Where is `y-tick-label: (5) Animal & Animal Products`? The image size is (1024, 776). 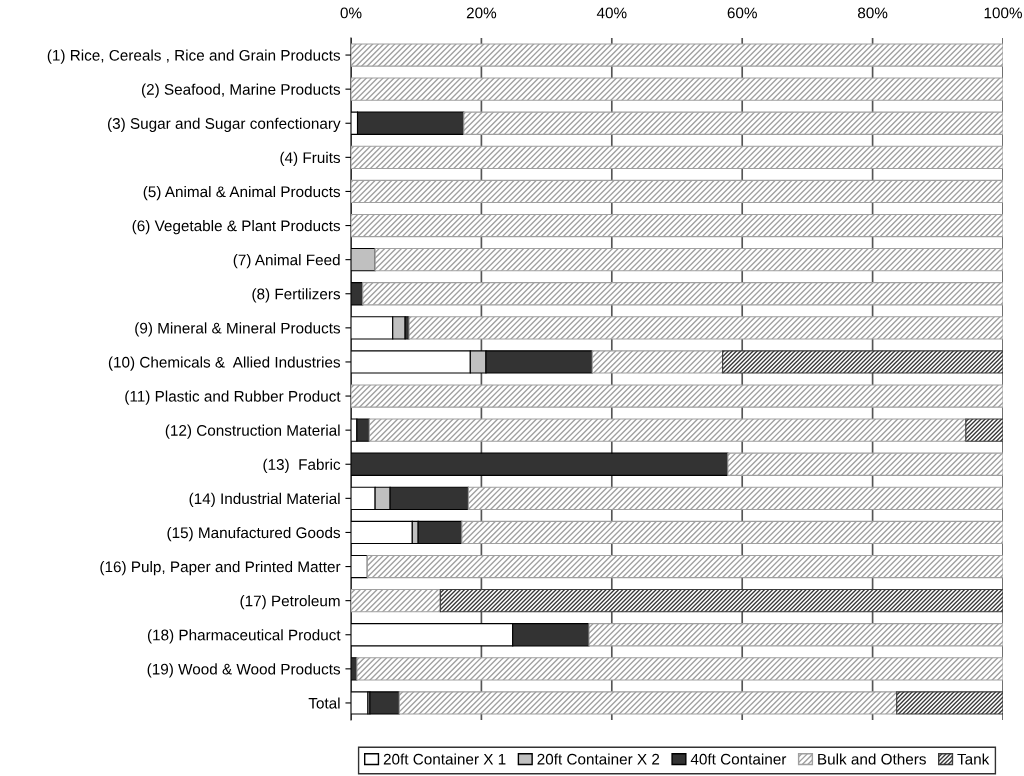 y-tick-label: (5) Animal & Animal Products is located at coordinates (242, 193).